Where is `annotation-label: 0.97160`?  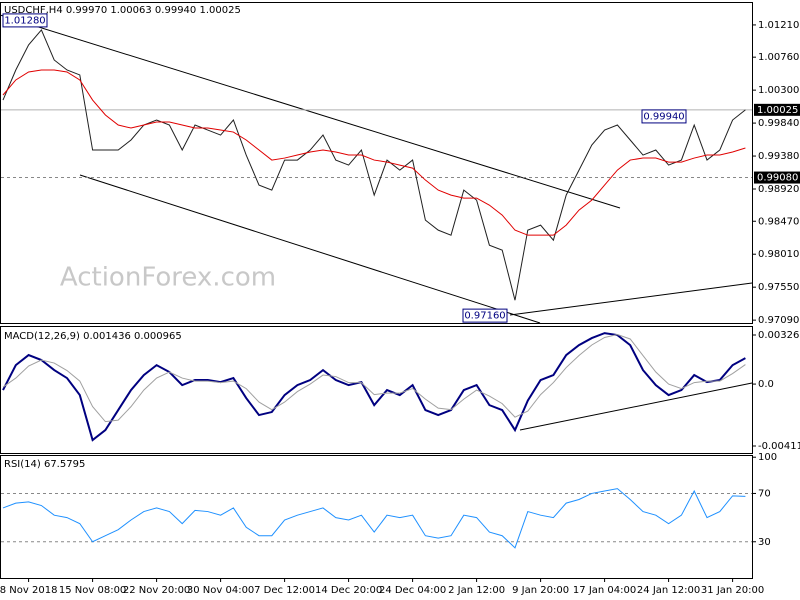 annotation-label: 0.97160 is located at coordinates (484, 316).